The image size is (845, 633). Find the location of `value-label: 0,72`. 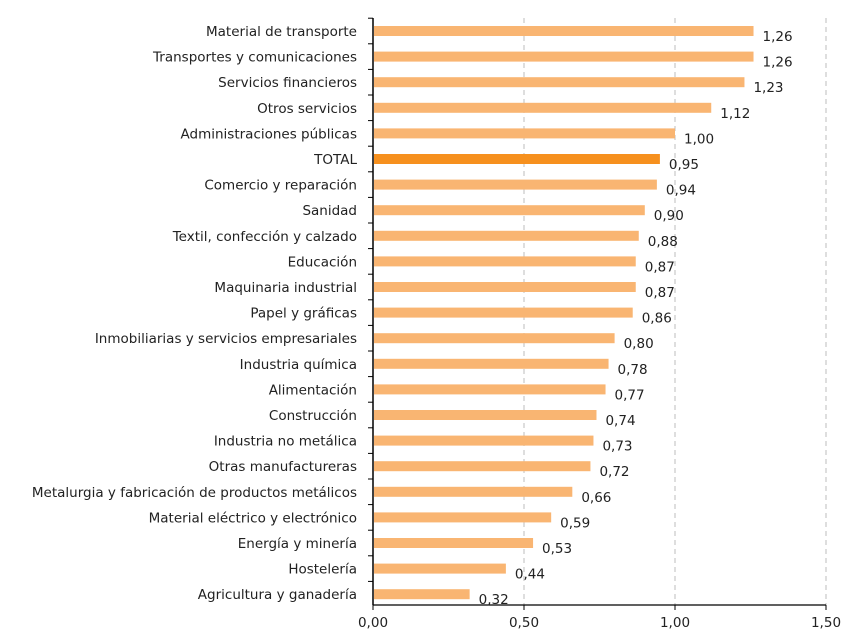

value-label: 0,72 is located at coordinates (614, 472).